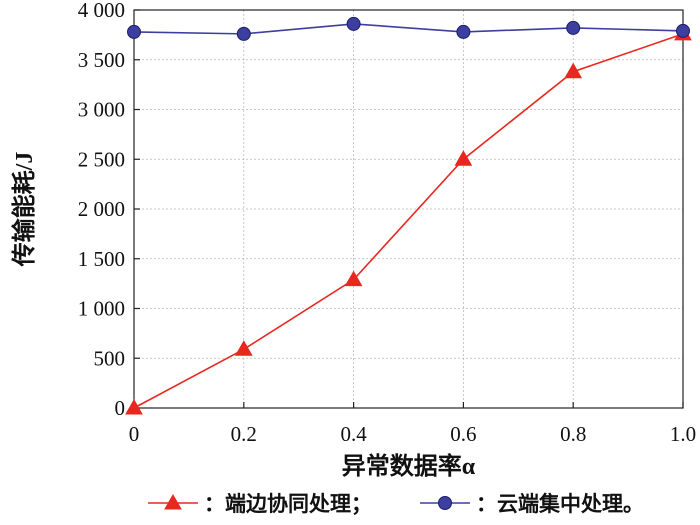  I want to click on y-tick-label: 500, so click(110, 358).